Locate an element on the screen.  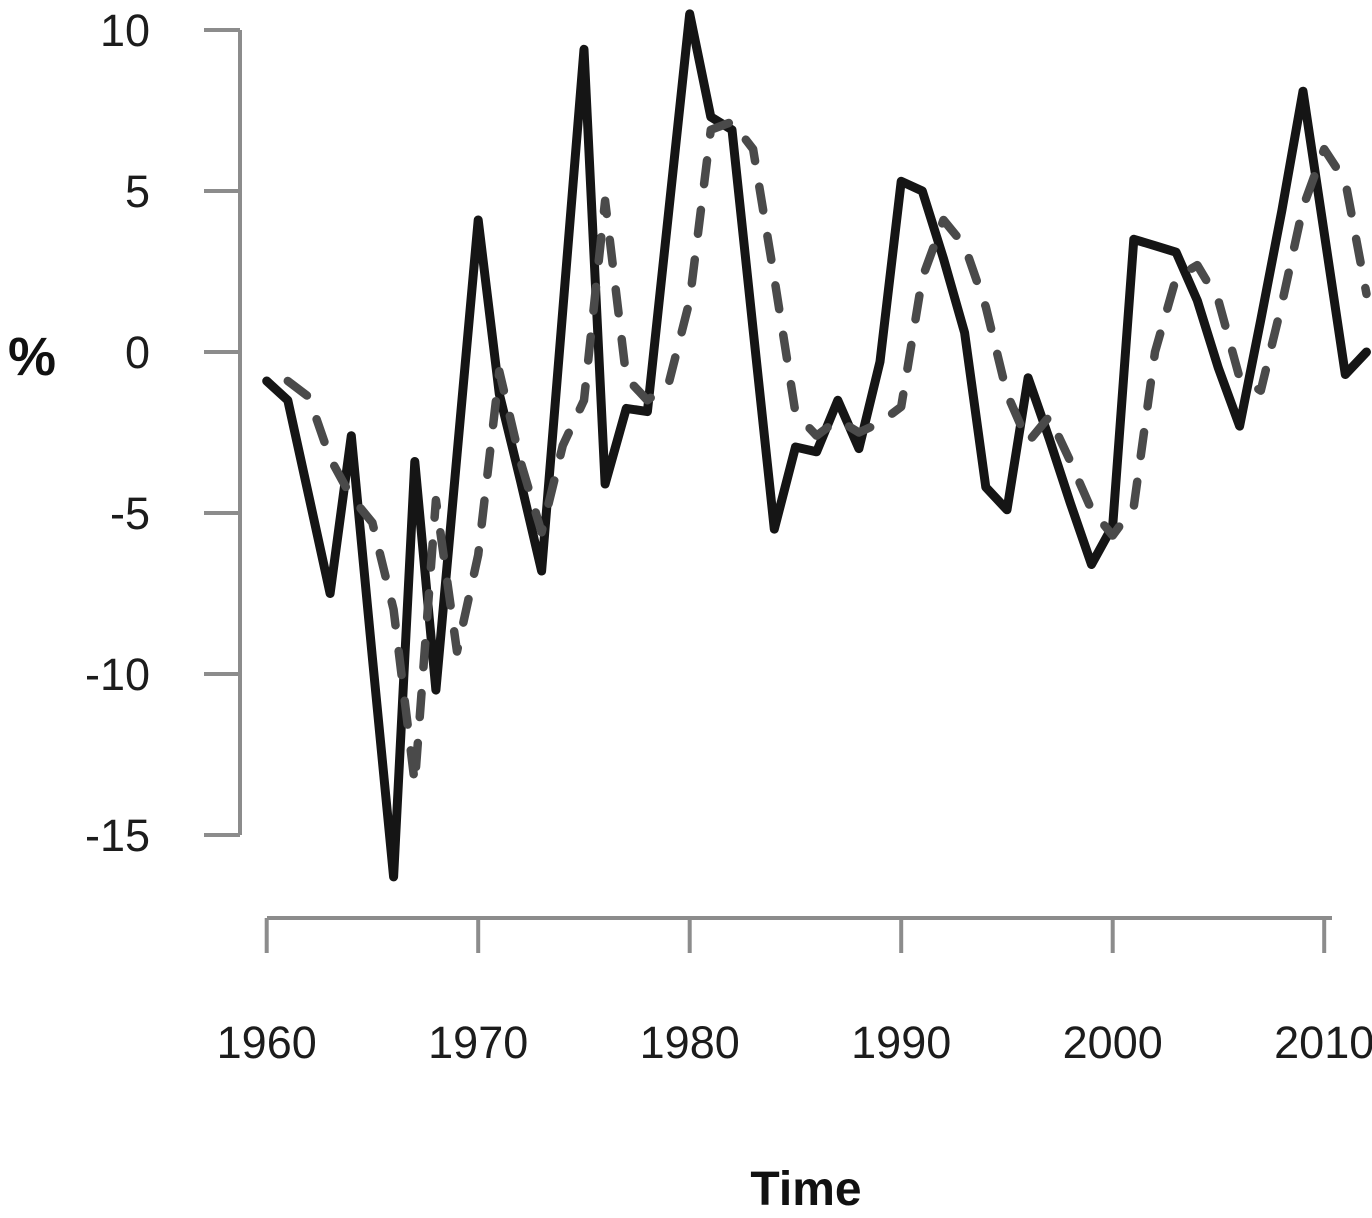
x-tick-label: 2010 is located at coordinates (1323, 1042).